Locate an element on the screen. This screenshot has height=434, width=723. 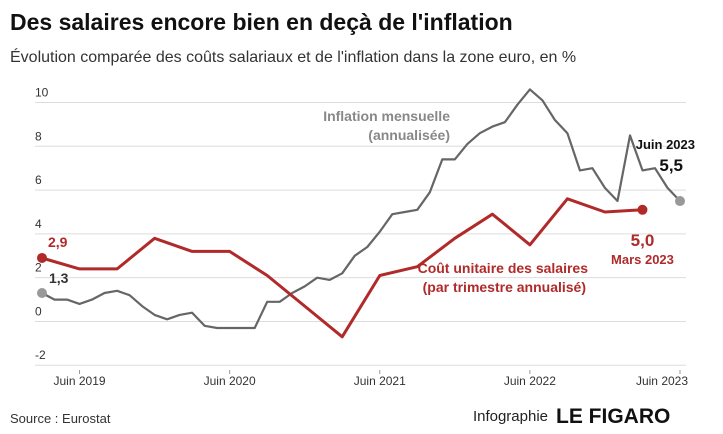
end-label: Mars 2023 is located at coordinates (642, 259).